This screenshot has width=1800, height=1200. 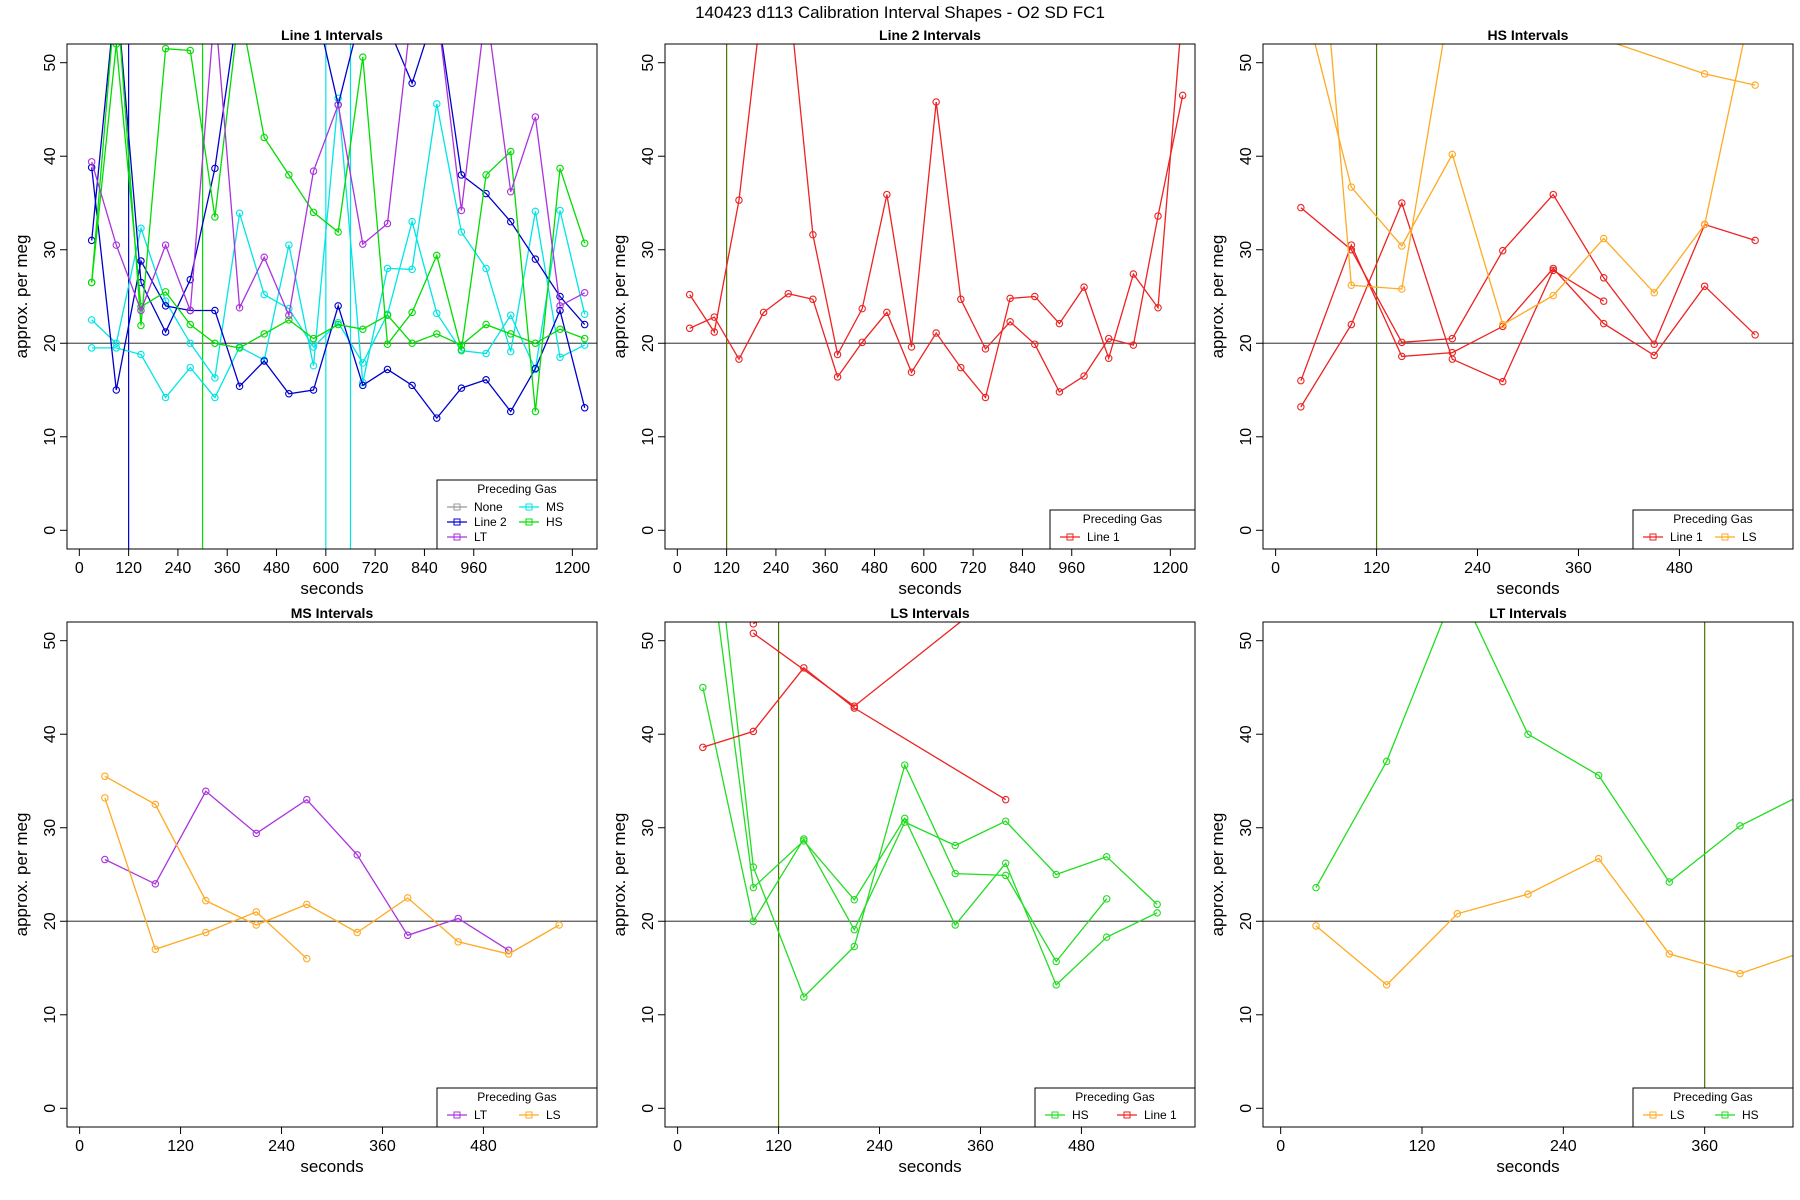 What do you see at coordinates (1376, 568) in the screenshot?
I see `x-tick-label: 120` at bounding box center [1376, 568].